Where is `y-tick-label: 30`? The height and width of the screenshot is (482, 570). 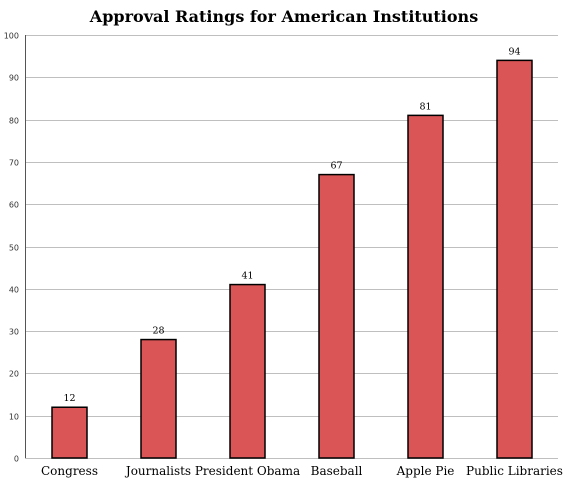 y-tick-label: 30 is located at coordinates (14, 332).